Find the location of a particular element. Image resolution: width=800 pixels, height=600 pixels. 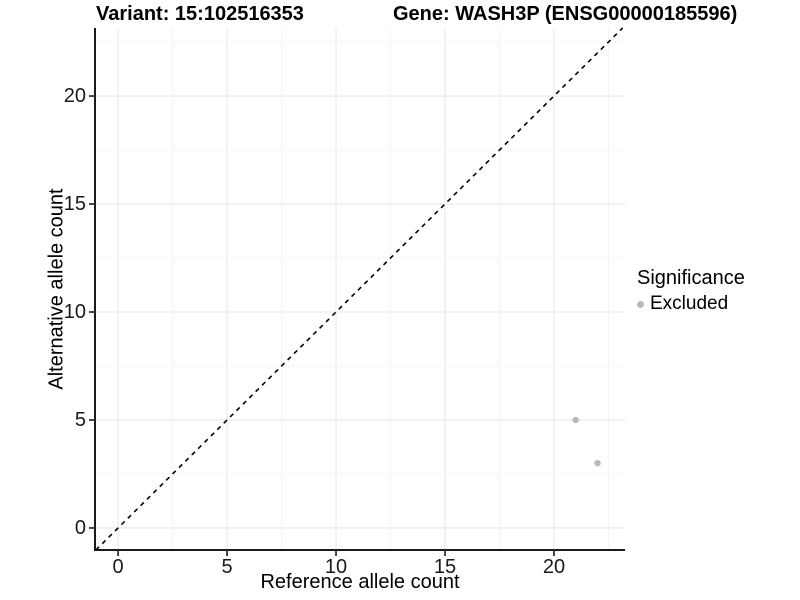

x-tick-label: 0 is located at coordinates (118, 567).